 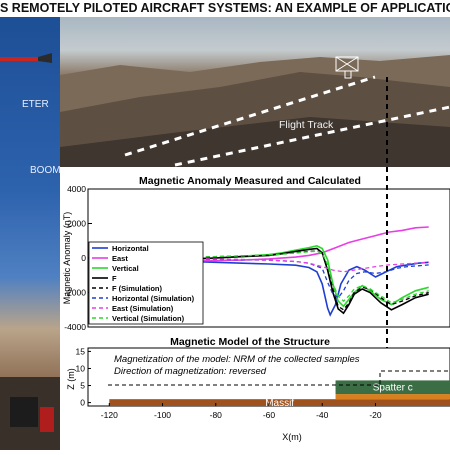 I want to click on boom-label: BOOM, so click(x=45, y=170).